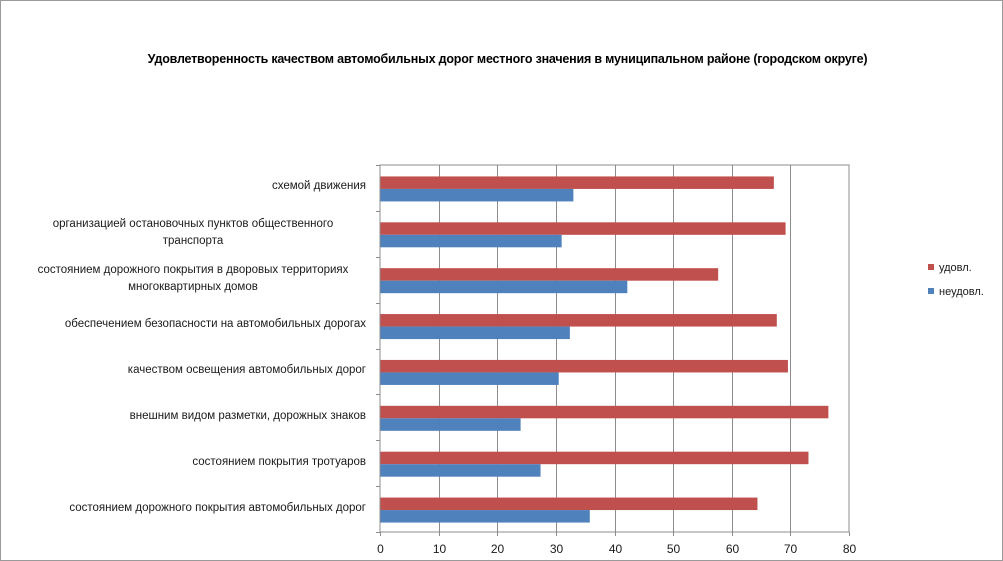 The width and height of the screenshot is (1003, 561). Describe the element at coordinates (380, 549) in the screenshot. I see `x-tick-label: 0` at that location.